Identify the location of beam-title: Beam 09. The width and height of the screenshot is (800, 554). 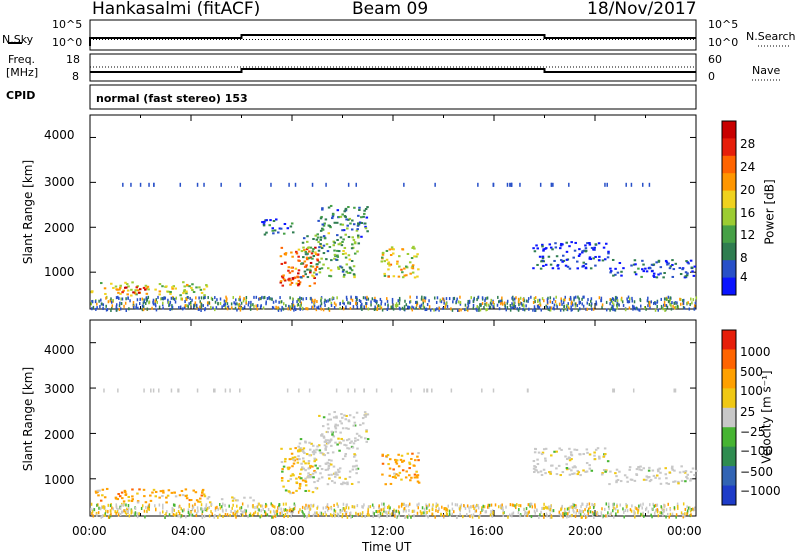
(390, 9).